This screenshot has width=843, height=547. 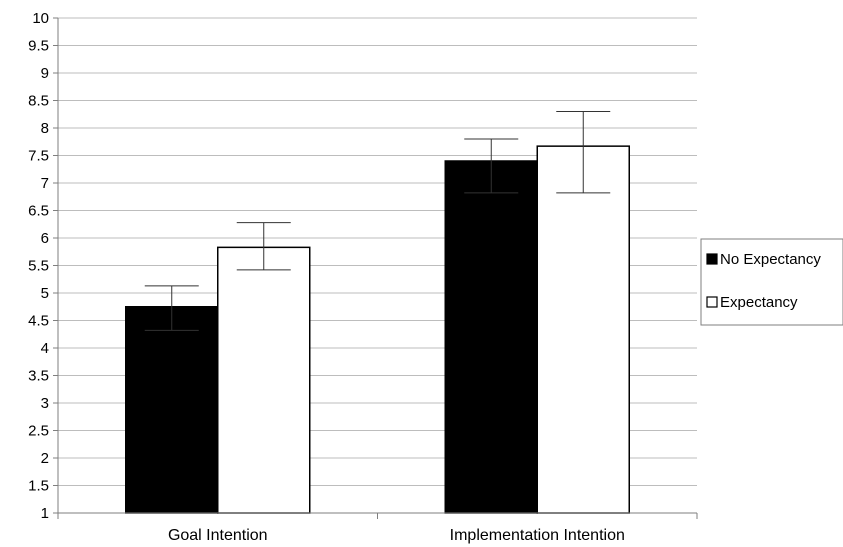 I want to click on y-tick-label: 1, so click(x=45, y=513).